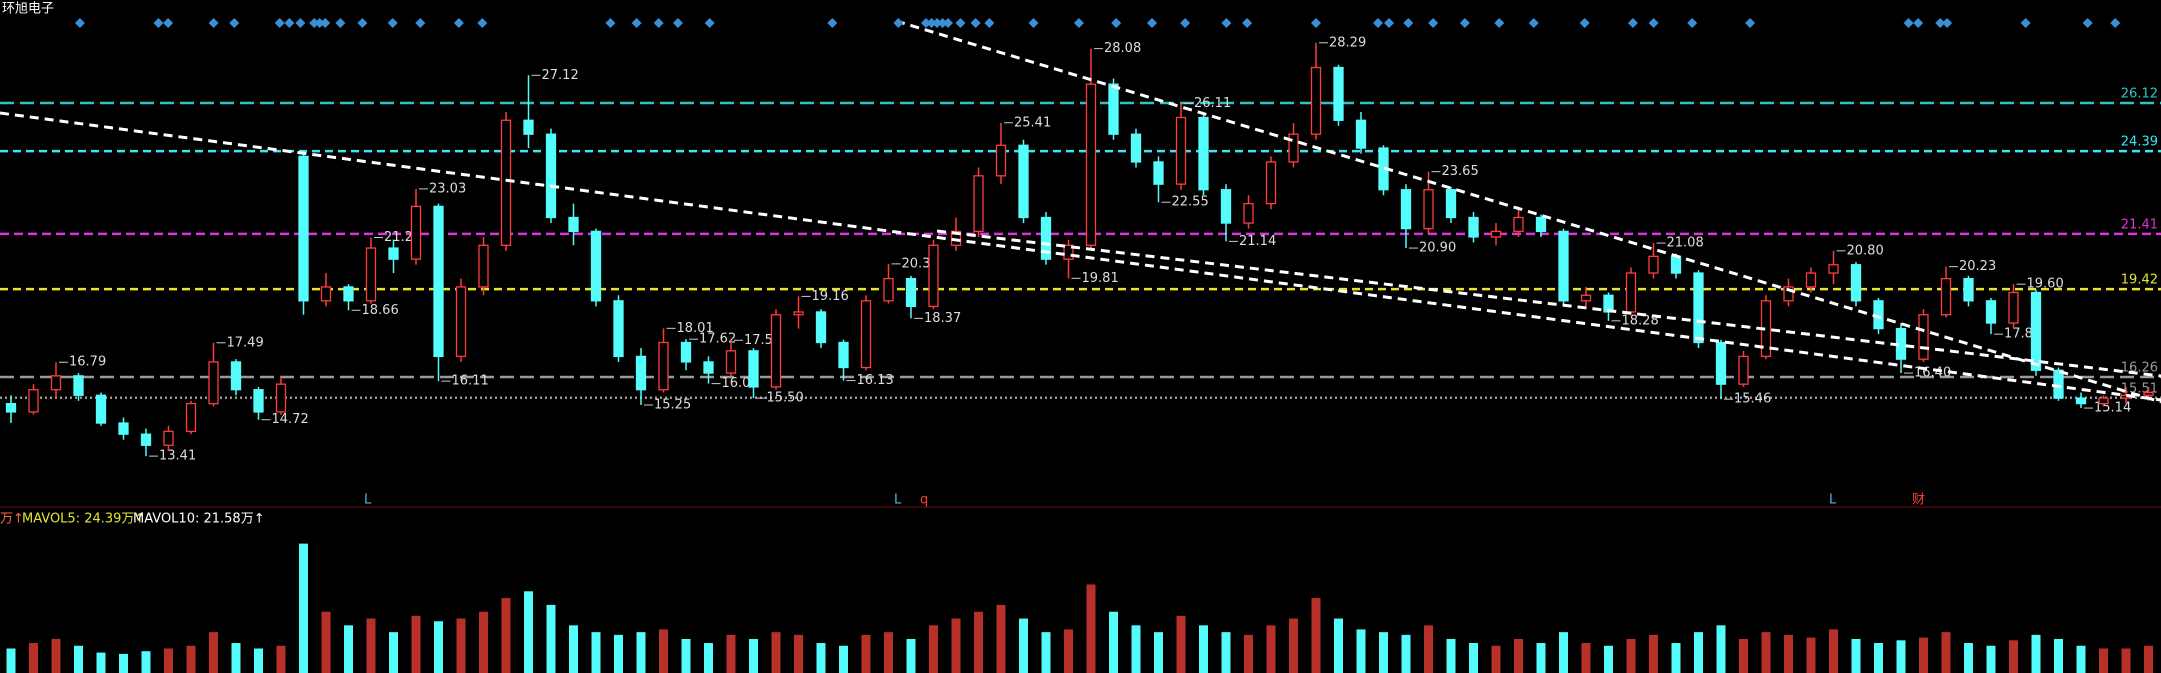  I want to click on volume-legend: MAVOL5: 24.39万↑, so click(83, 519).